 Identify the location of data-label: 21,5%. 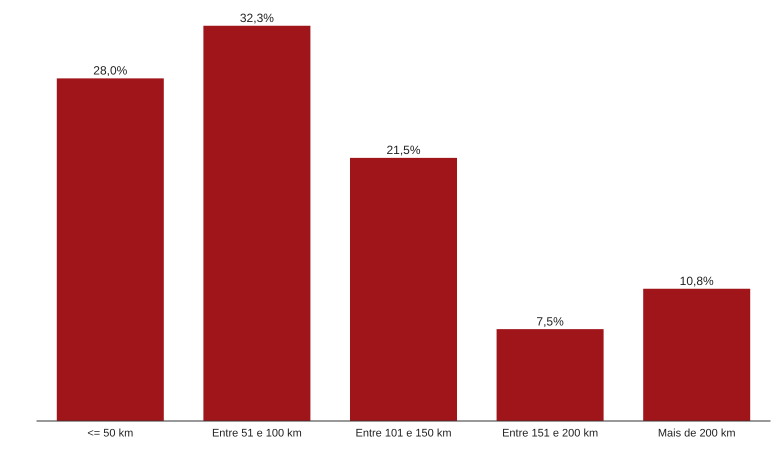
(403, 150).